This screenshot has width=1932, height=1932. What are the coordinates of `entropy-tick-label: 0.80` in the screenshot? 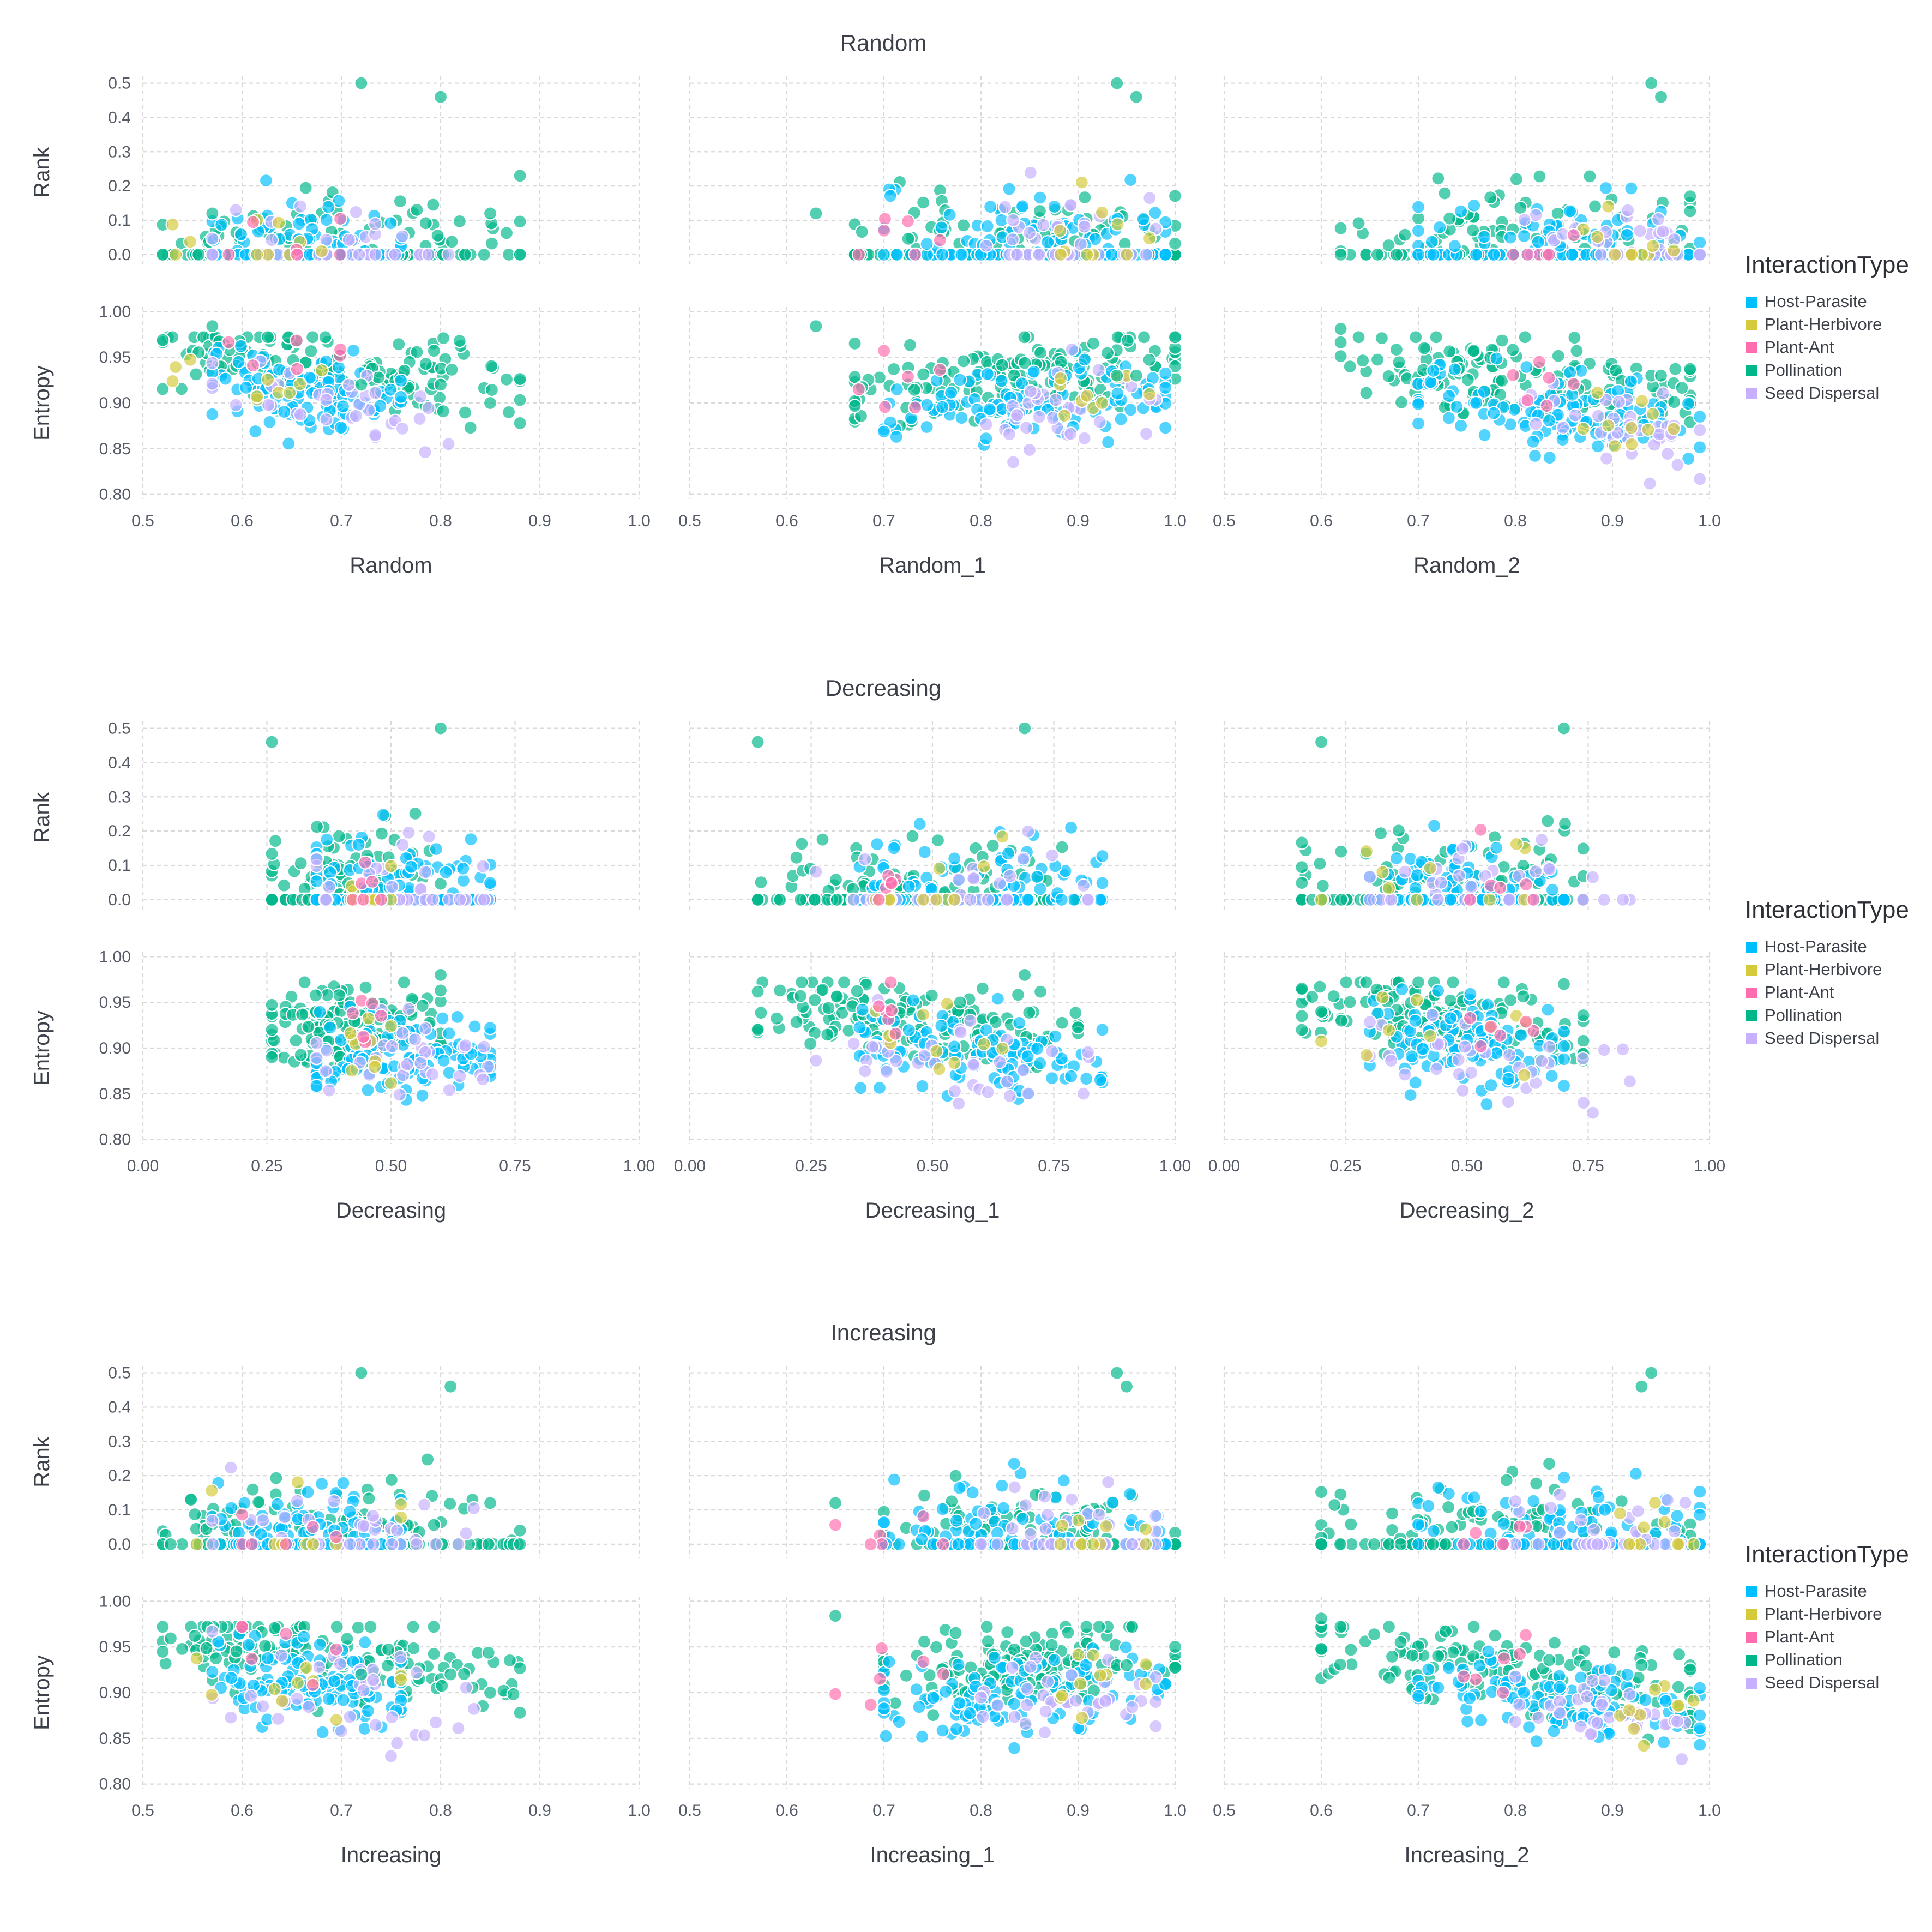 It's located at (115, 1140).